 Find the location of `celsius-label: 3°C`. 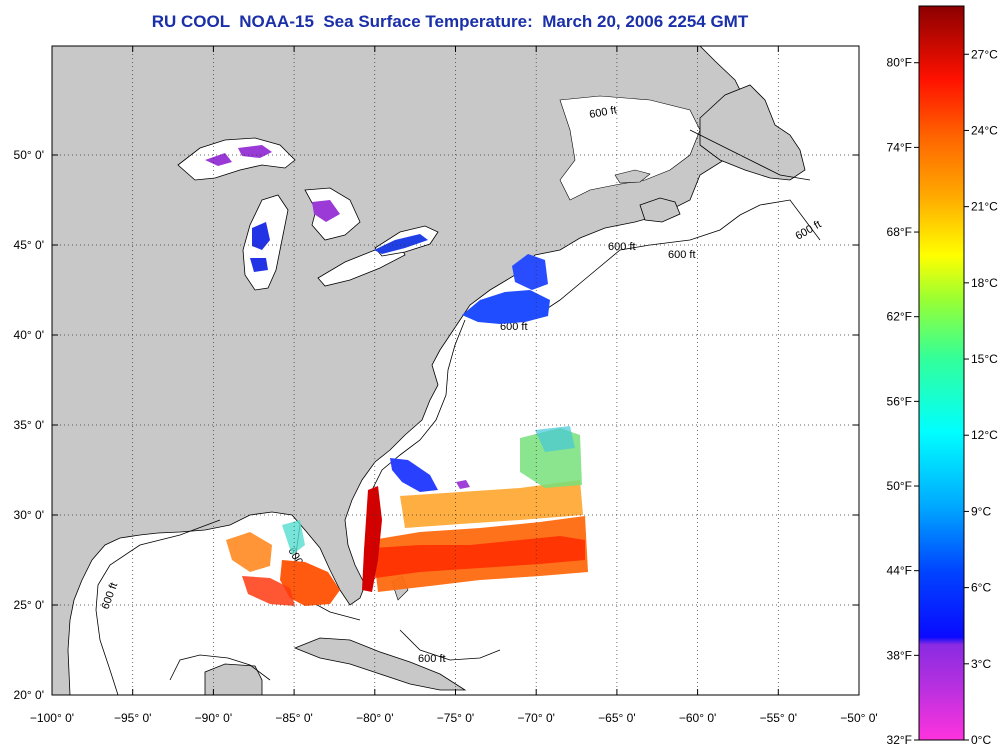

celsius-label: 3°C is located at coordinates (981, 664).